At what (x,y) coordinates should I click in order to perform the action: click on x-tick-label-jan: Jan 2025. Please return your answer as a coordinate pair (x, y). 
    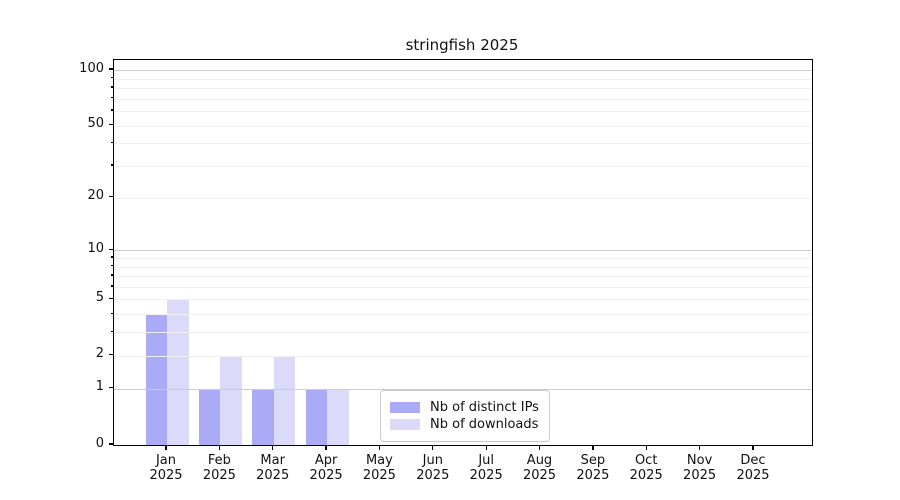
    Looking at the image, I should click on (166, 468).